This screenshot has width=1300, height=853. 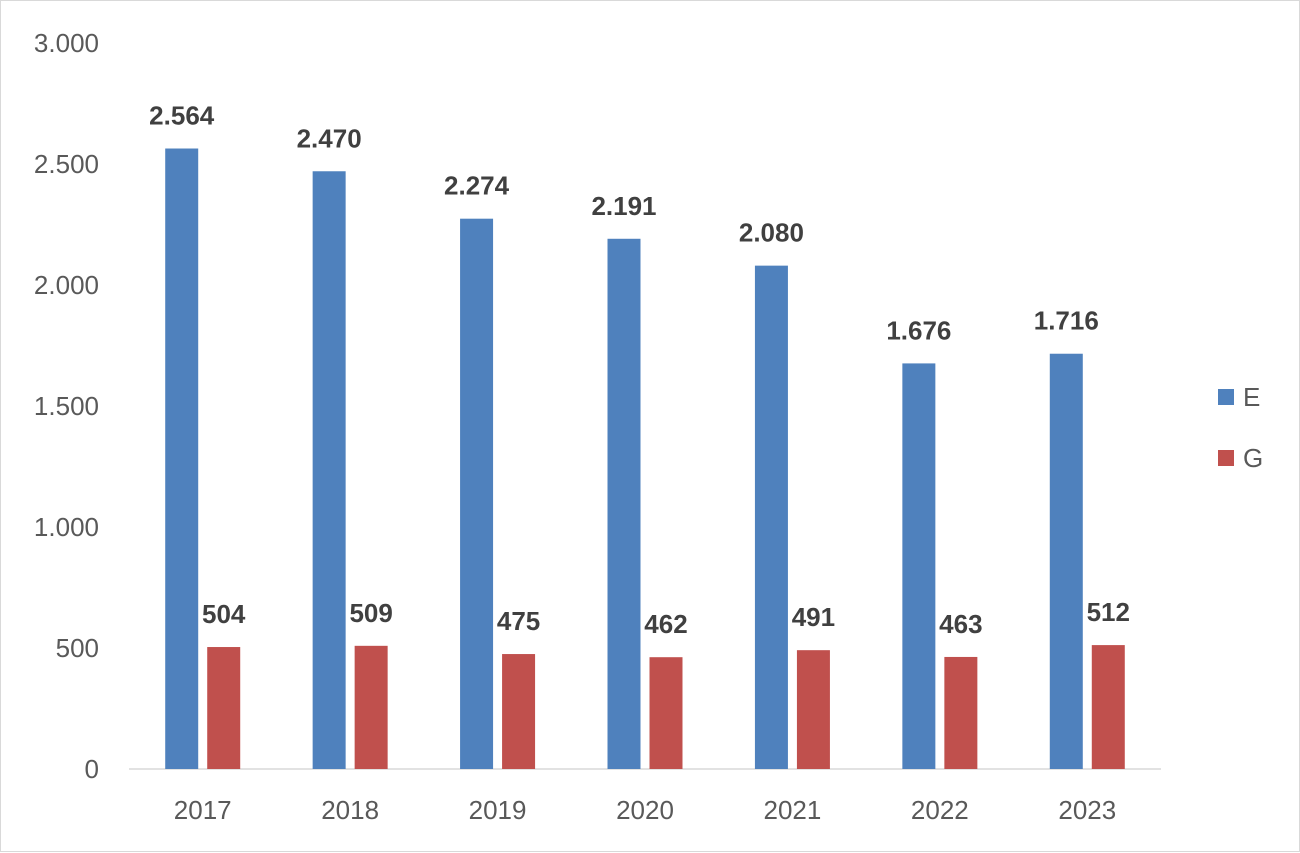 What do you see at coordinates (793, 810) in the screenshot?
I see `x-tick-label: 2021` at bounding box center [793, 810].